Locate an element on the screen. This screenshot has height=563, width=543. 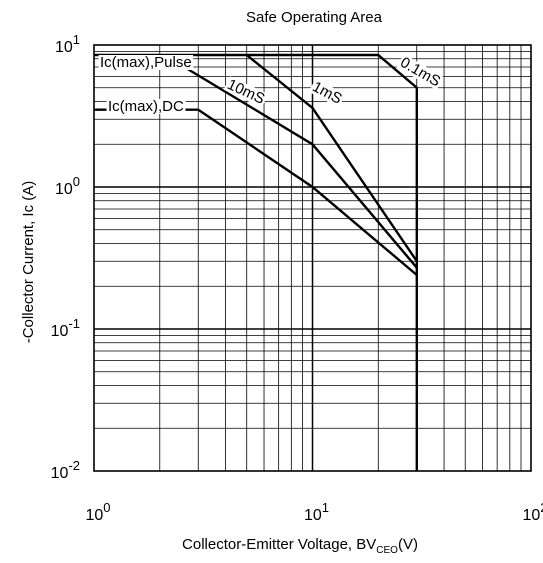
x-tick-label: 10² is located at coordinates (532, 512).